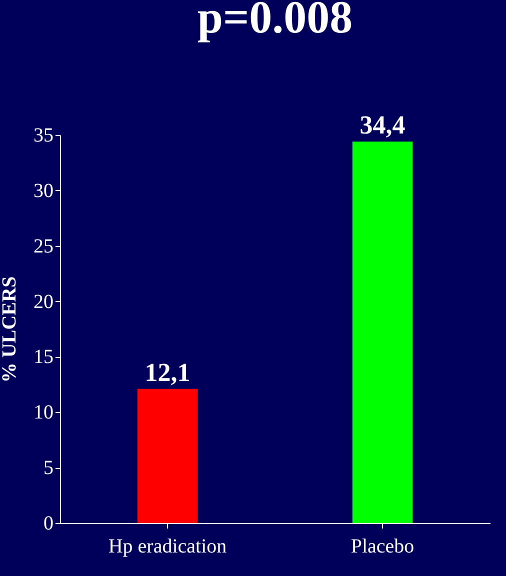 This screenshot has height=576, width=506. I want to click on data-label: 12,1, so click(167, 372).